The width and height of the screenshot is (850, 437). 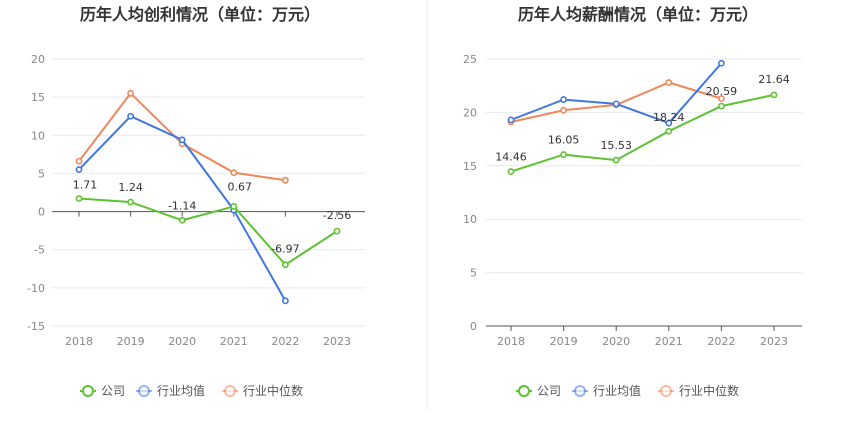 What do you see at coordinates (470, 59) in the screenshot?
I see `y-tick-label: 25` at bounding box center [470, 59].